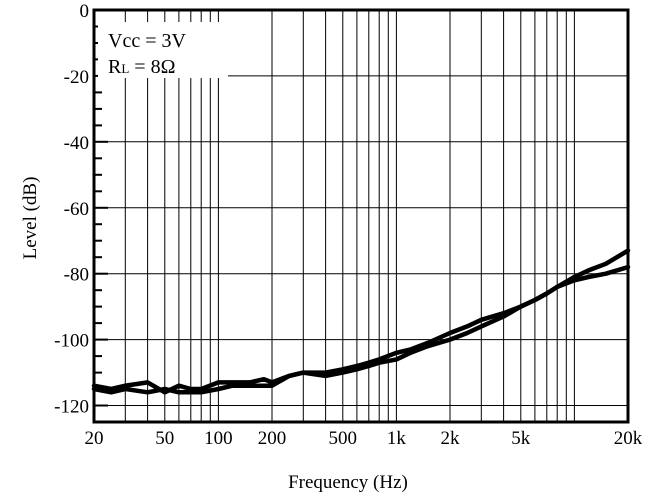 The image size is (646, 496). Describe the element at coordinates (115, 67) in the screenshot. I see `annotation-rl-prefix: R` at that location.